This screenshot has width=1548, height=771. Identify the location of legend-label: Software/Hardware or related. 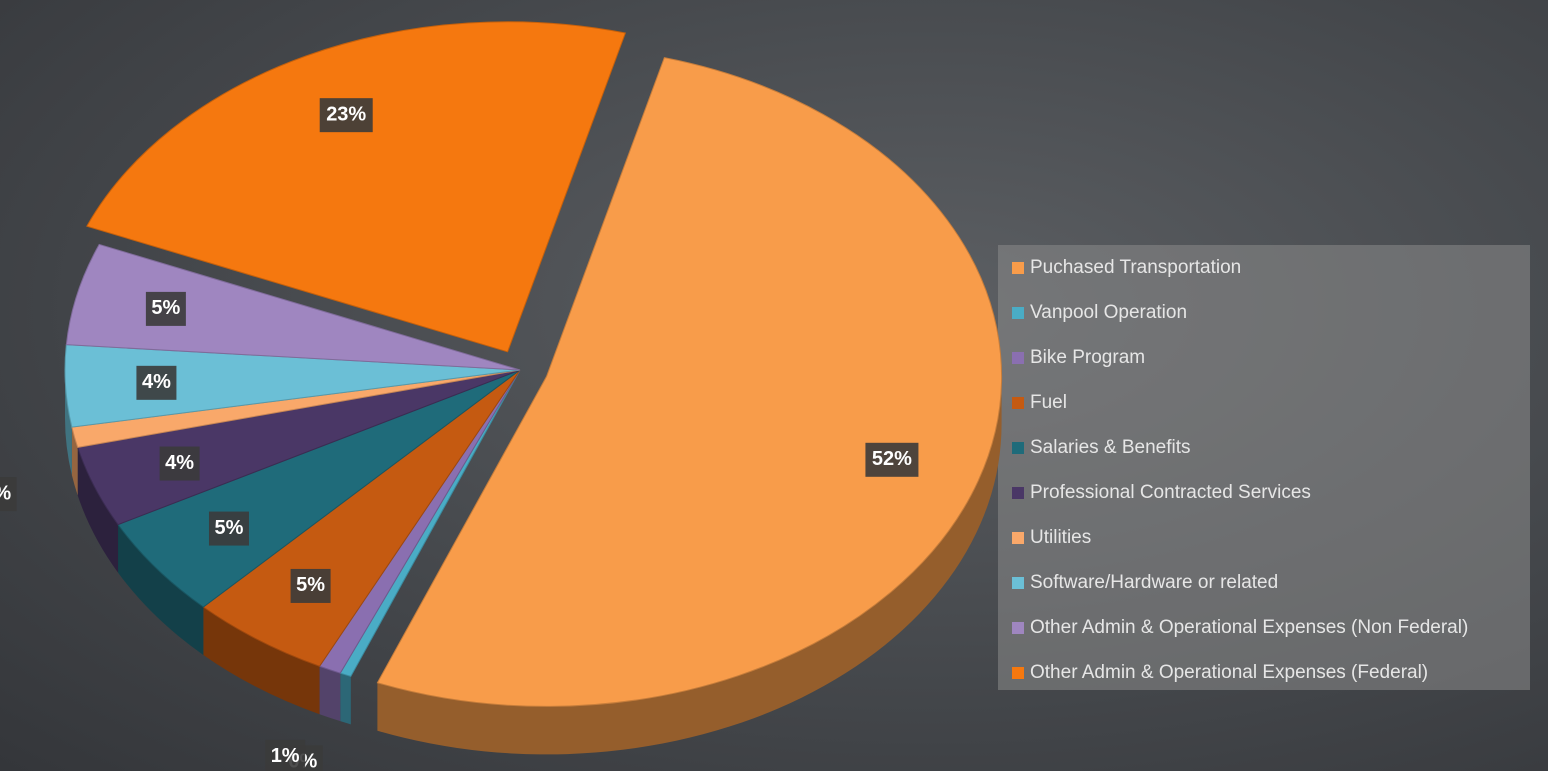
(1154, 582).